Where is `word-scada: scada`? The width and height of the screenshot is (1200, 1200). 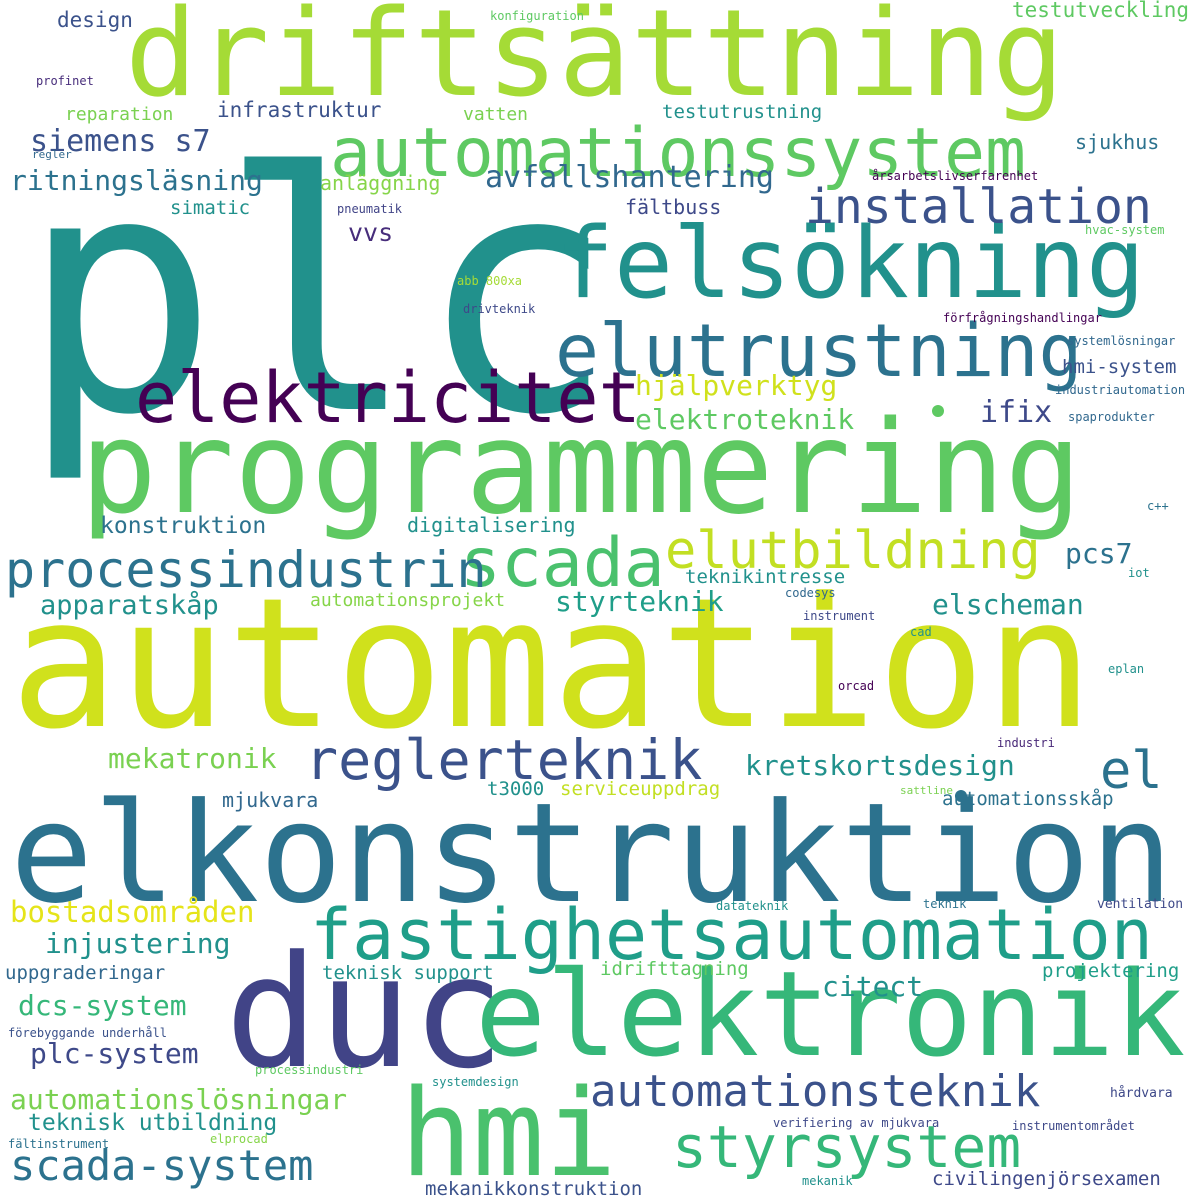 word-scada: scada is located at coordinates (562, 563).